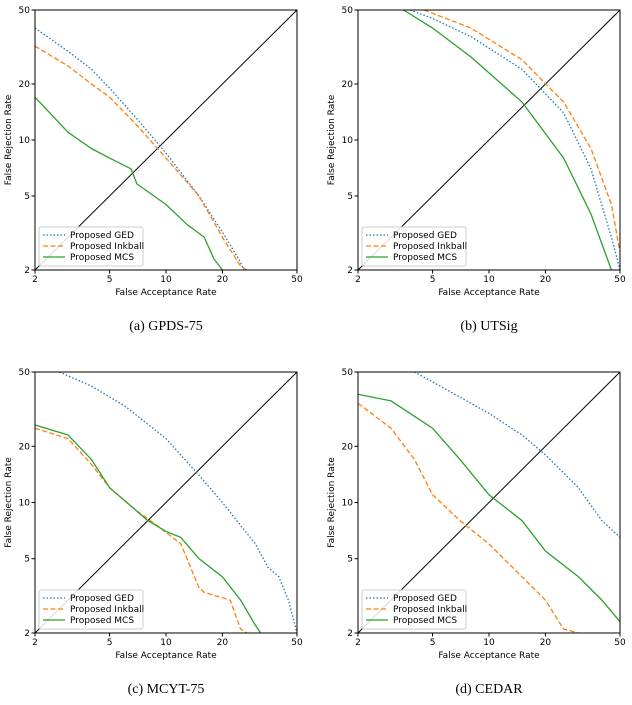  Describe the element at coordinates (166, 689) in the screenshot. I see `caption: (c) MCYT-75` at that location.